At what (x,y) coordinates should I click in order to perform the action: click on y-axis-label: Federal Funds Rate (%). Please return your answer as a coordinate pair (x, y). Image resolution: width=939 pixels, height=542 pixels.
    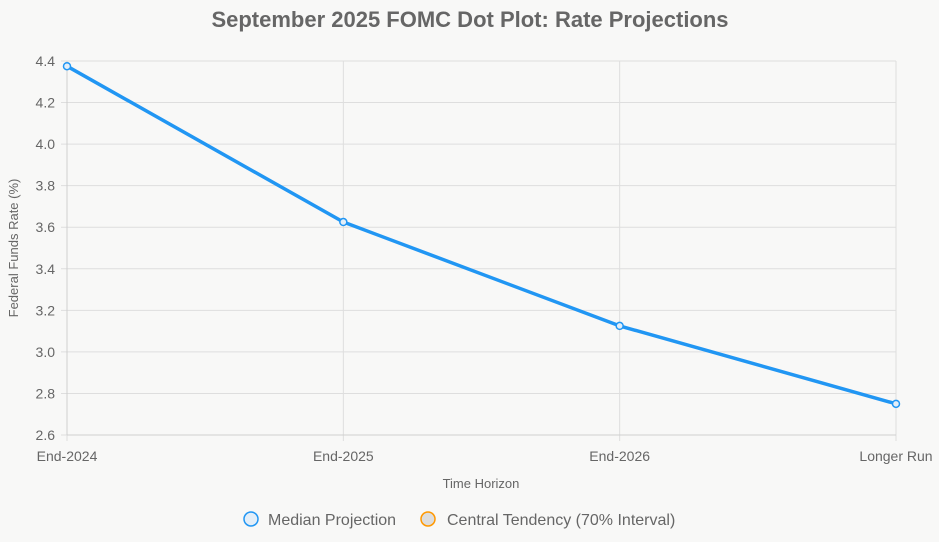
    Looking at the image, I should click on (13, 248).